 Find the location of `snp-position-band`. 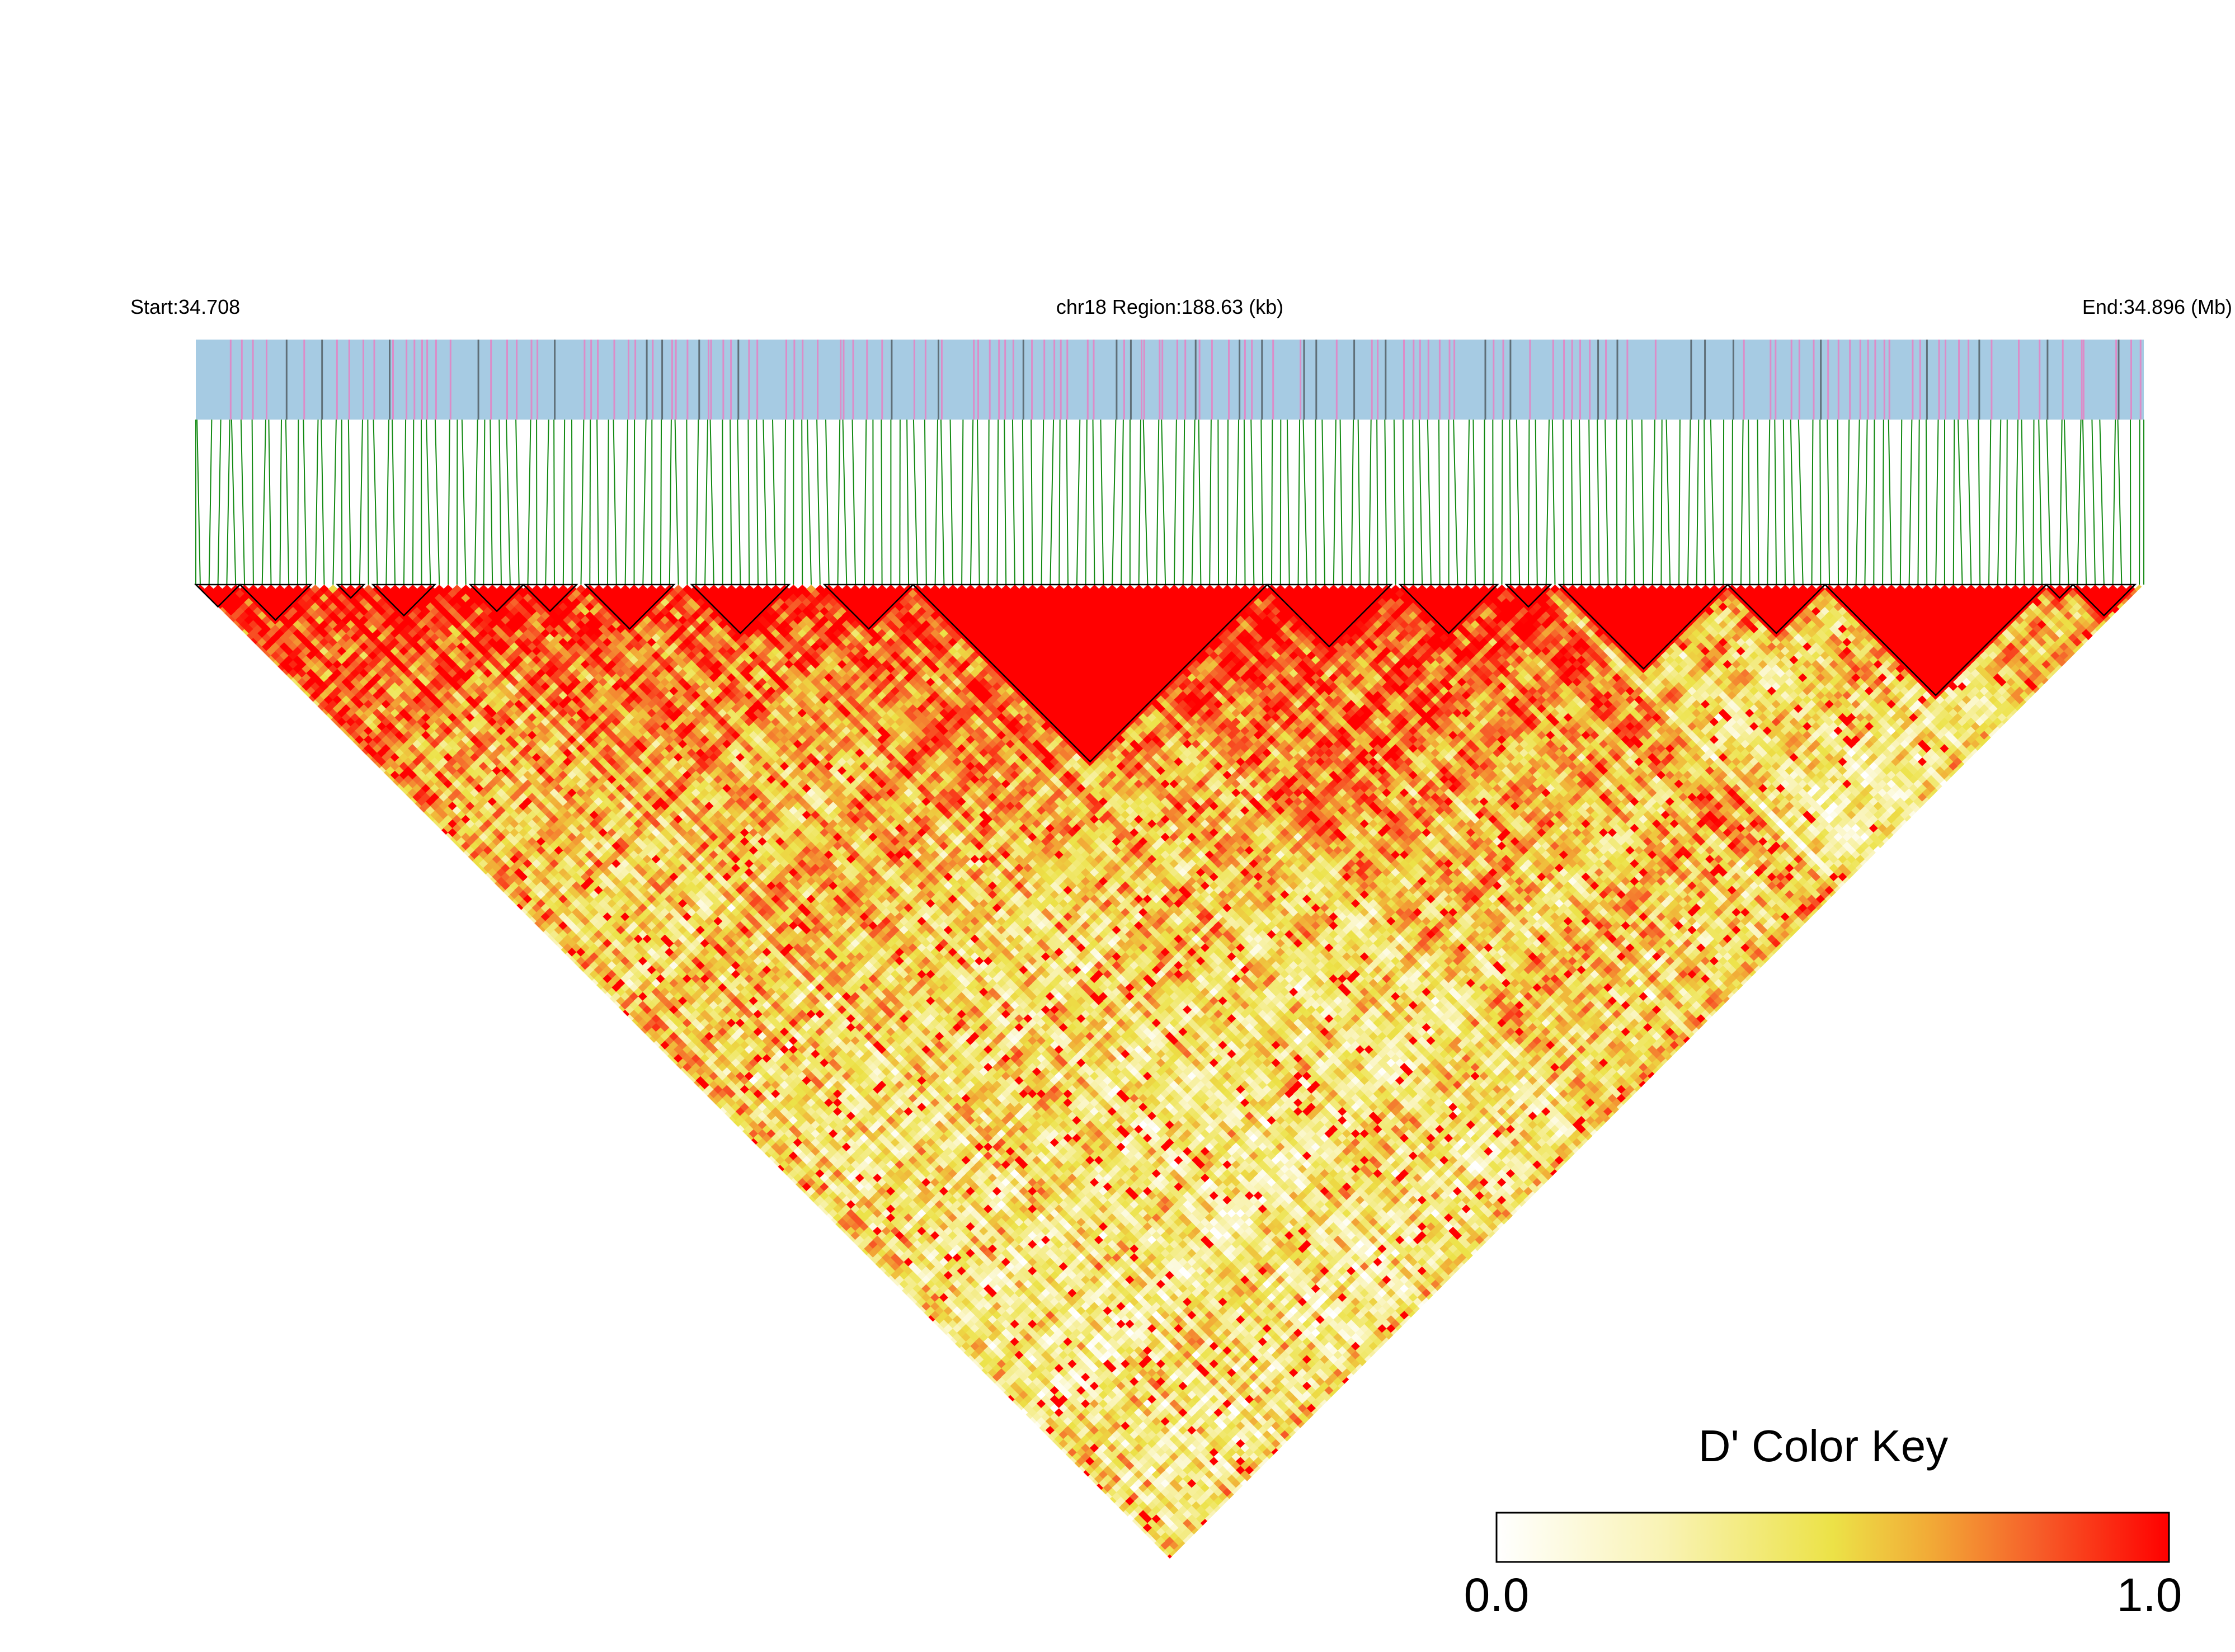

snp-position-band is located at coordinates (1170, 380).